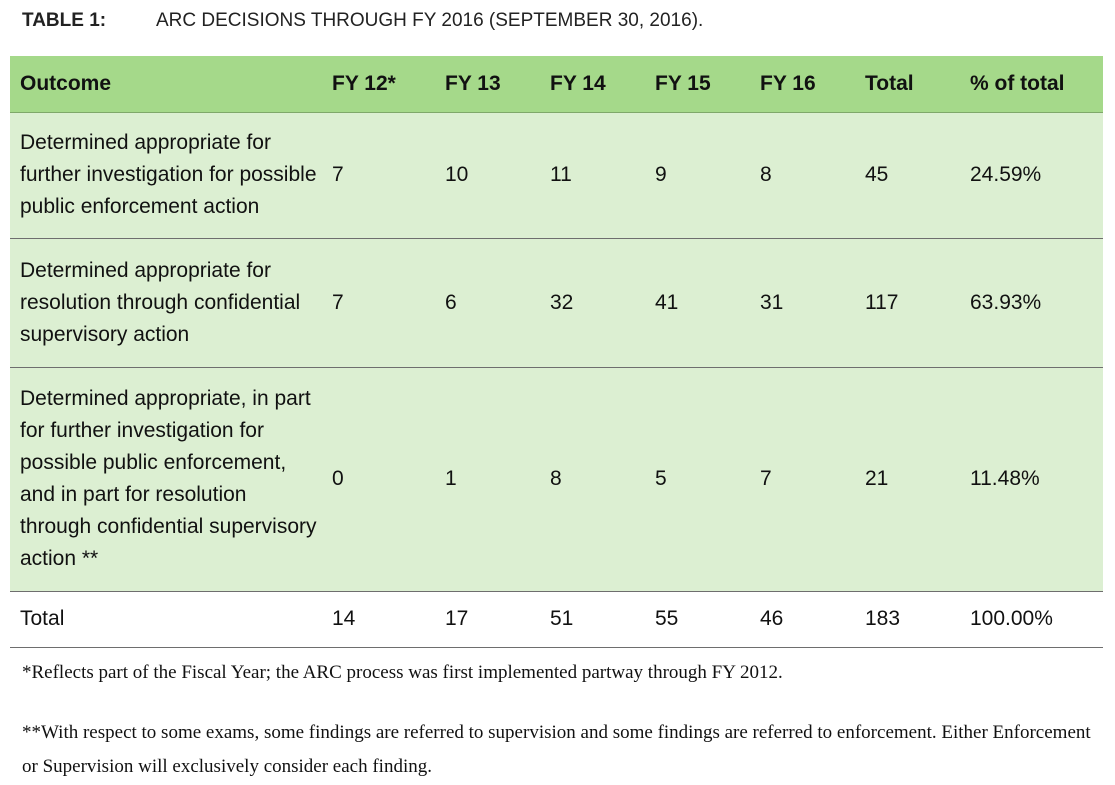 The width and height of the screenshot is (1115, 785). What do you see at coordinates (1031, 303) in the screenshot?
I see `cell-percent: 63.93%` at bounding box center [1031, 303].